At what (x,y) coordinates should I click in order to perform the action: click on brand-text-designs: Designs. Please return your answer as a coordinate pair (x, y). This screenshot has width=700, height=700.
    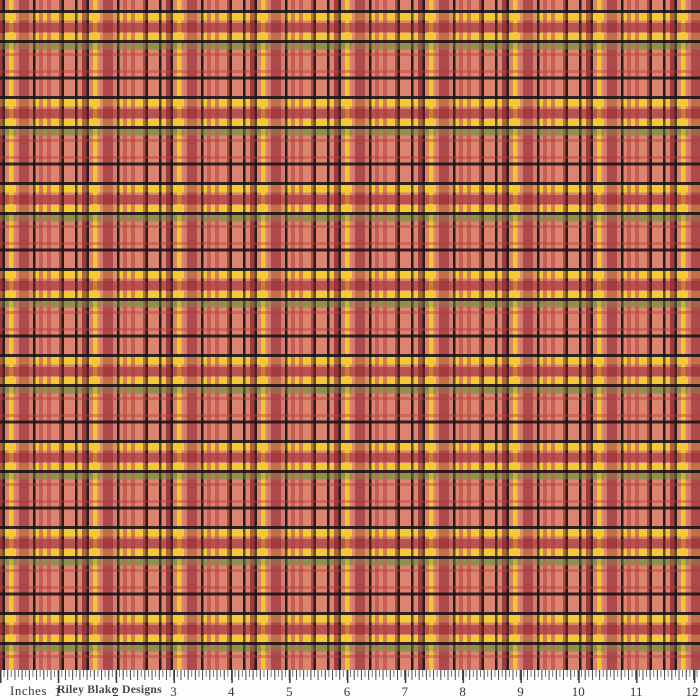
    Looking at the image, I should click on (142, 690).